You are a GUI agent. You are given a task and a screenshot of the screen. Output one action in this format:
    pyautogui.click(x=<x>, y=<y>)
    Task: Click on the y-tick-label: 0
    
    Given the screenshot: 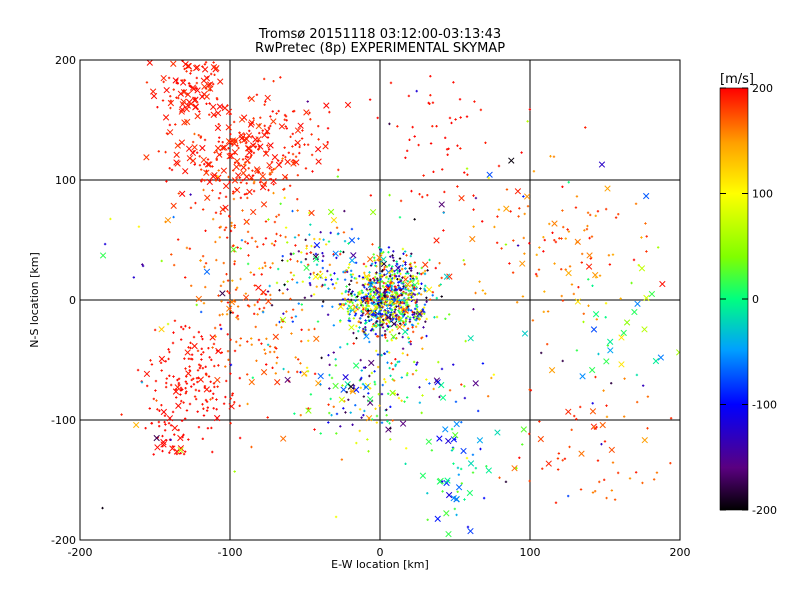 What is the action you would take?
    pyautogui.click(x=72, y=300)
    